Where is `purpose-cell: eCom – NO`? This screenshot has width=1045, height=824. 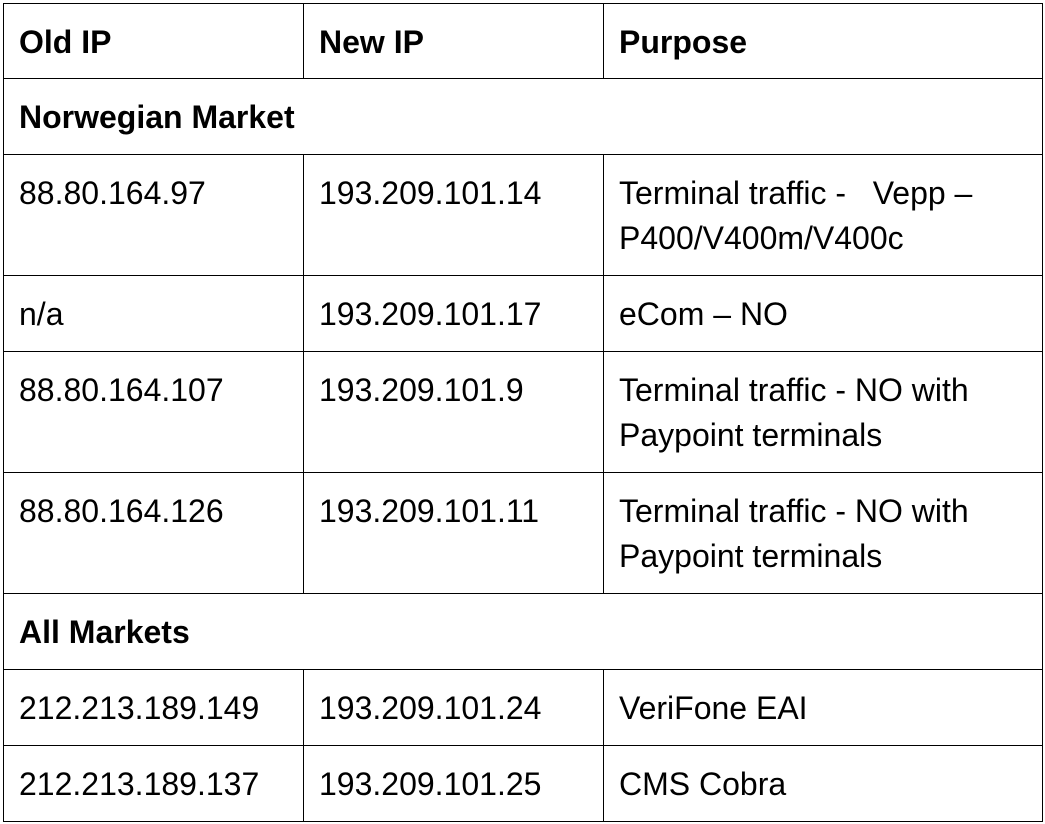 purpose-cell: eCom – NO is located at coordinates (823, 313).